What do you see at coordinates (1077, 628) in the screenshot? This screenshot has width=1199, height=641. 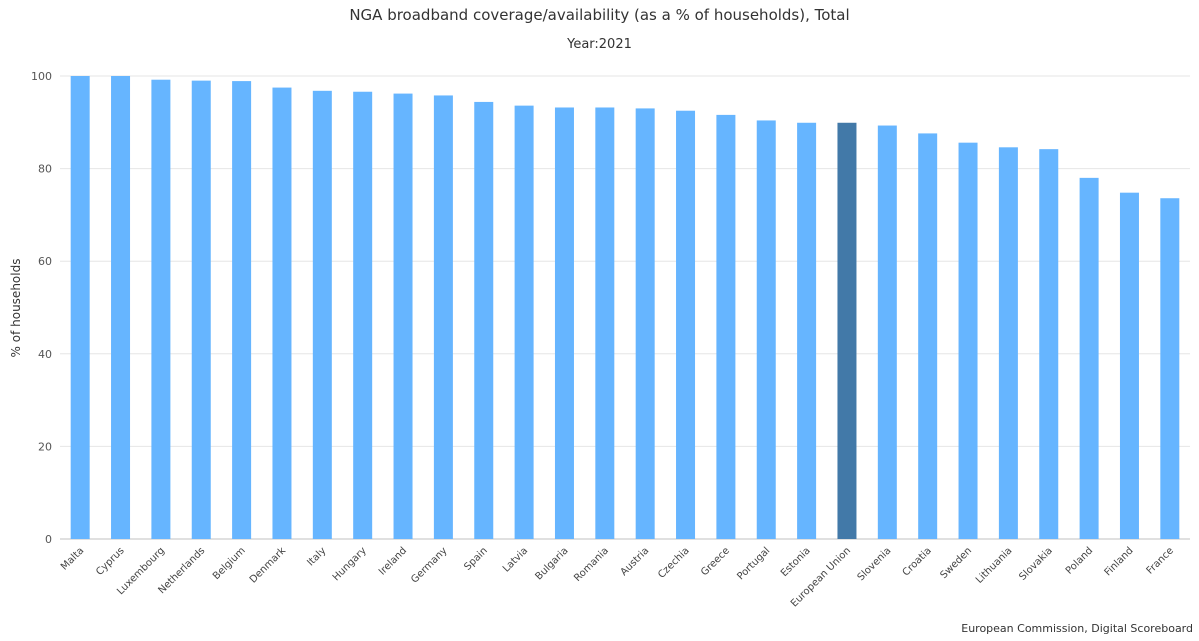 I see `credits: European Commission, Digital Scoreboard` at bounding box center [1077, 628].